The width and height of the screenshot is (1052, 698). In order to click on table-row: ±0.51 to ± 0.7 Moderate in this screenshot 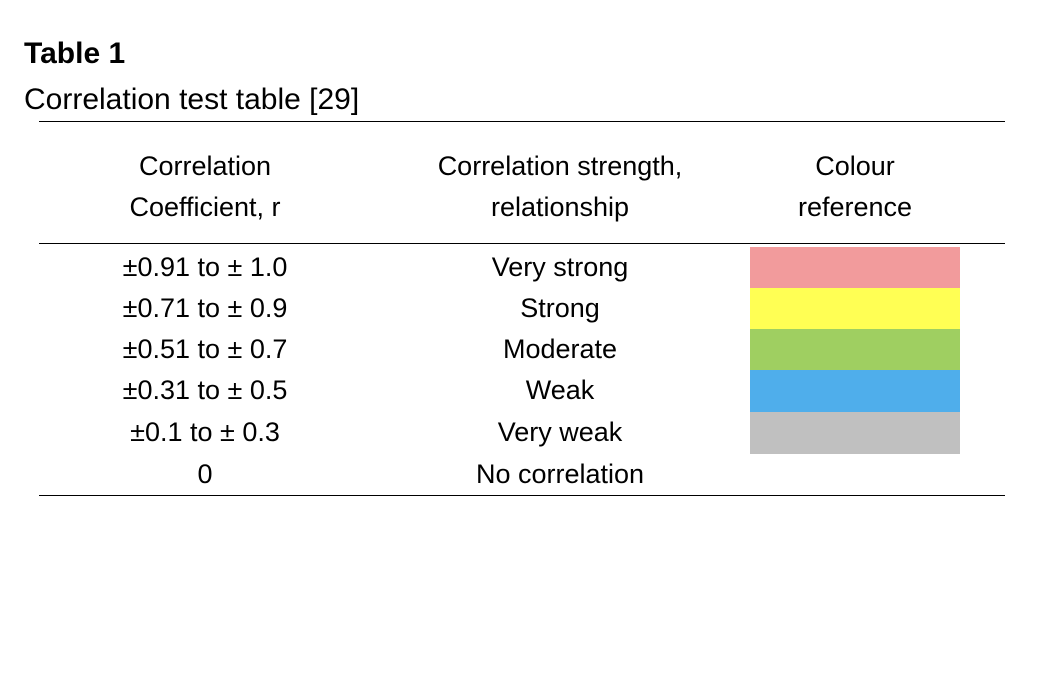, I will do `click(526, 350)`.